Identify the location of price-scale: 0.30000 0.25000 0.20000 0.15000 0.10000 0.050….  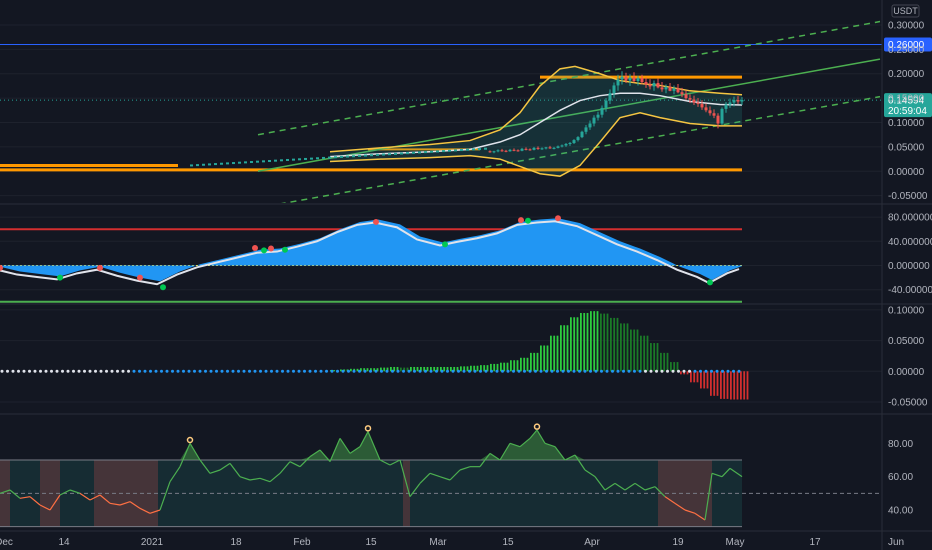
(910, 268).